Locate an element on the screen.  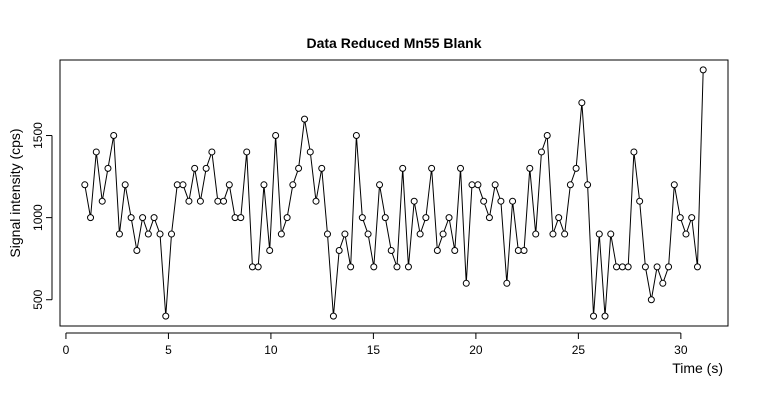
x-axis-label: Time (s) is located at coordinates (697, 368).